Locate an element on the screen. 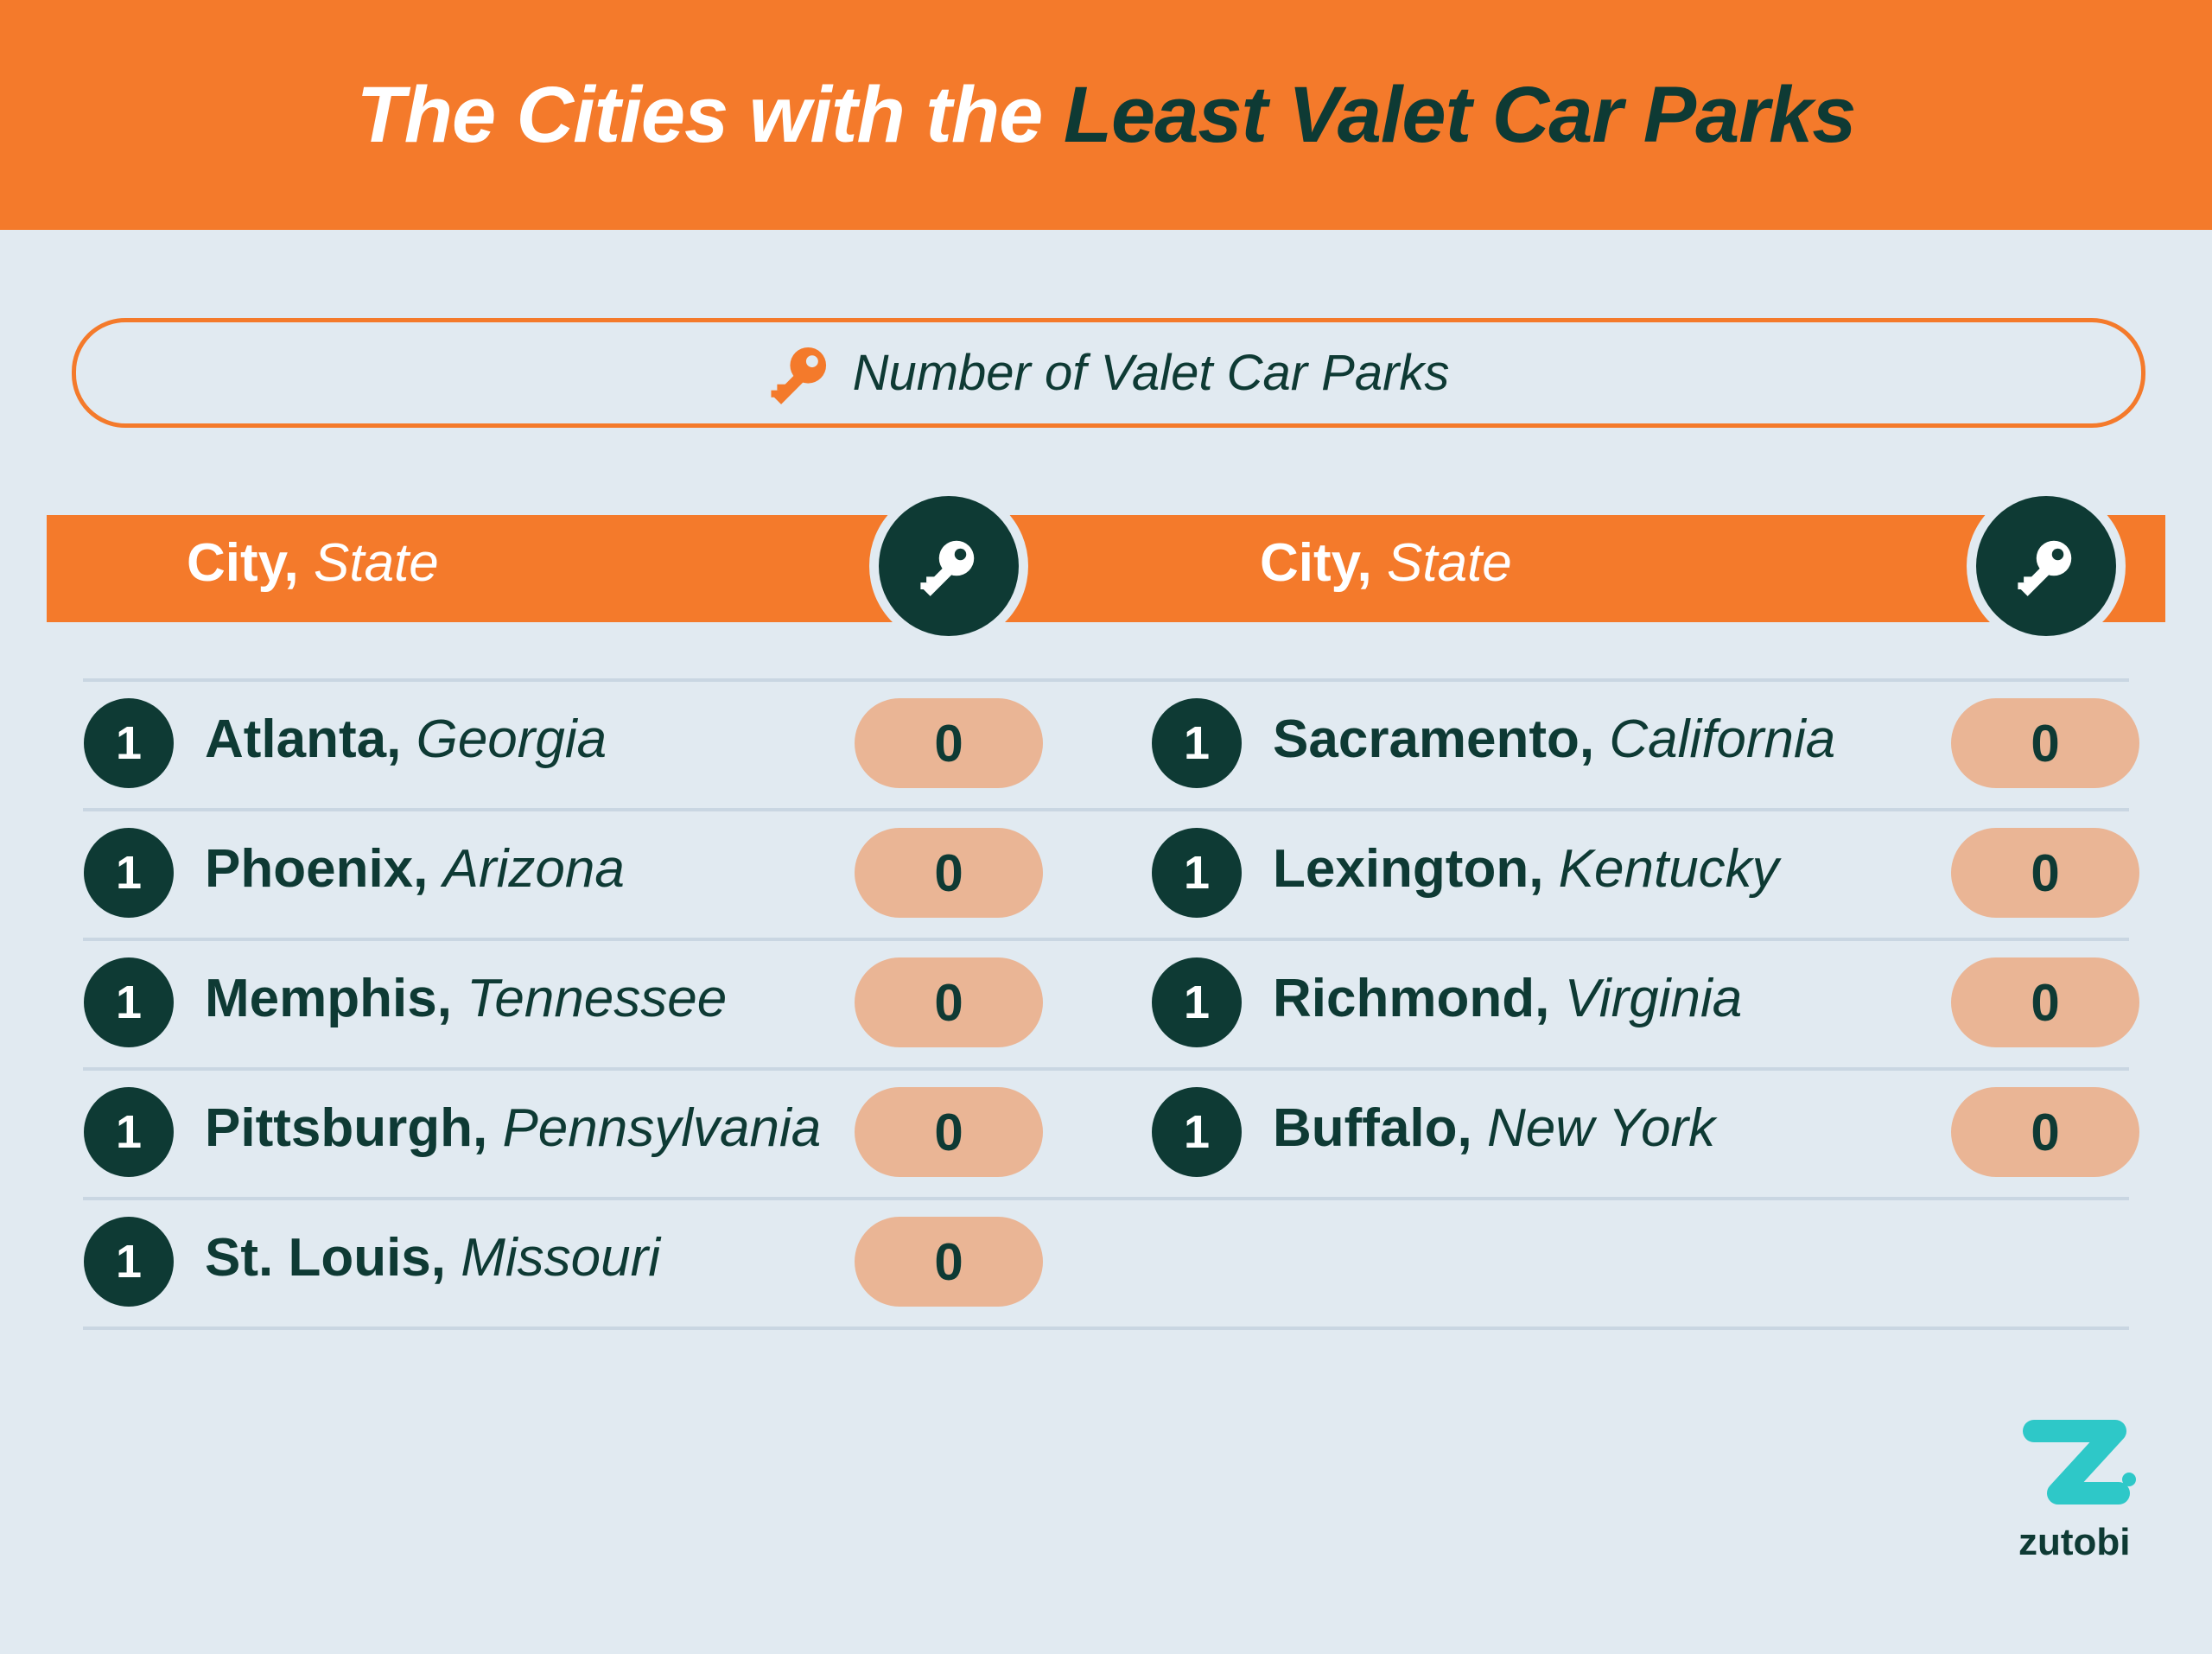  city-state: Pittsburgh, Pennsylvania is located at coordinates (513, 1128).